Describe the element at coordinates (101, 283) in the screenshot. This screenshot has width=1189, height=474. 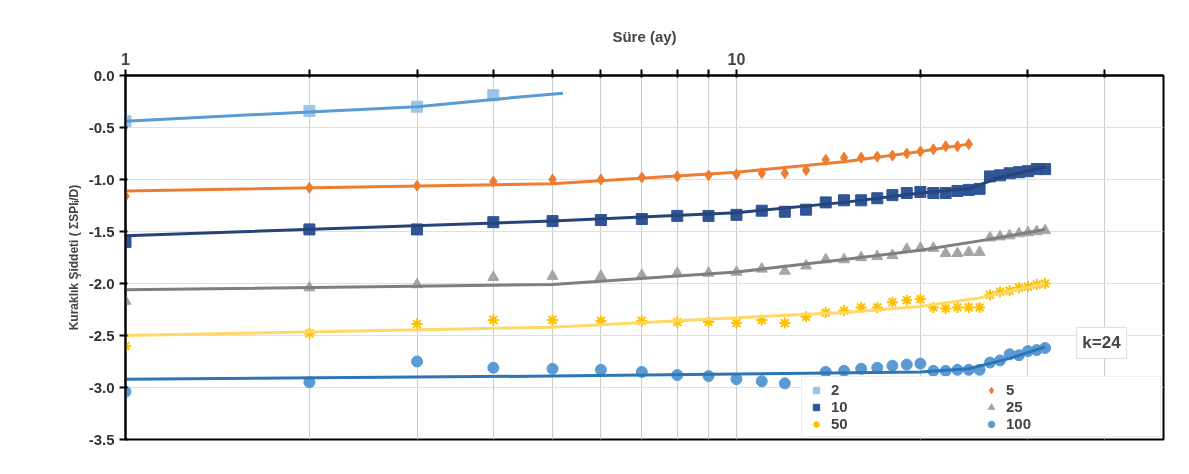
I see `y-tick-label: -2.0` at that location.